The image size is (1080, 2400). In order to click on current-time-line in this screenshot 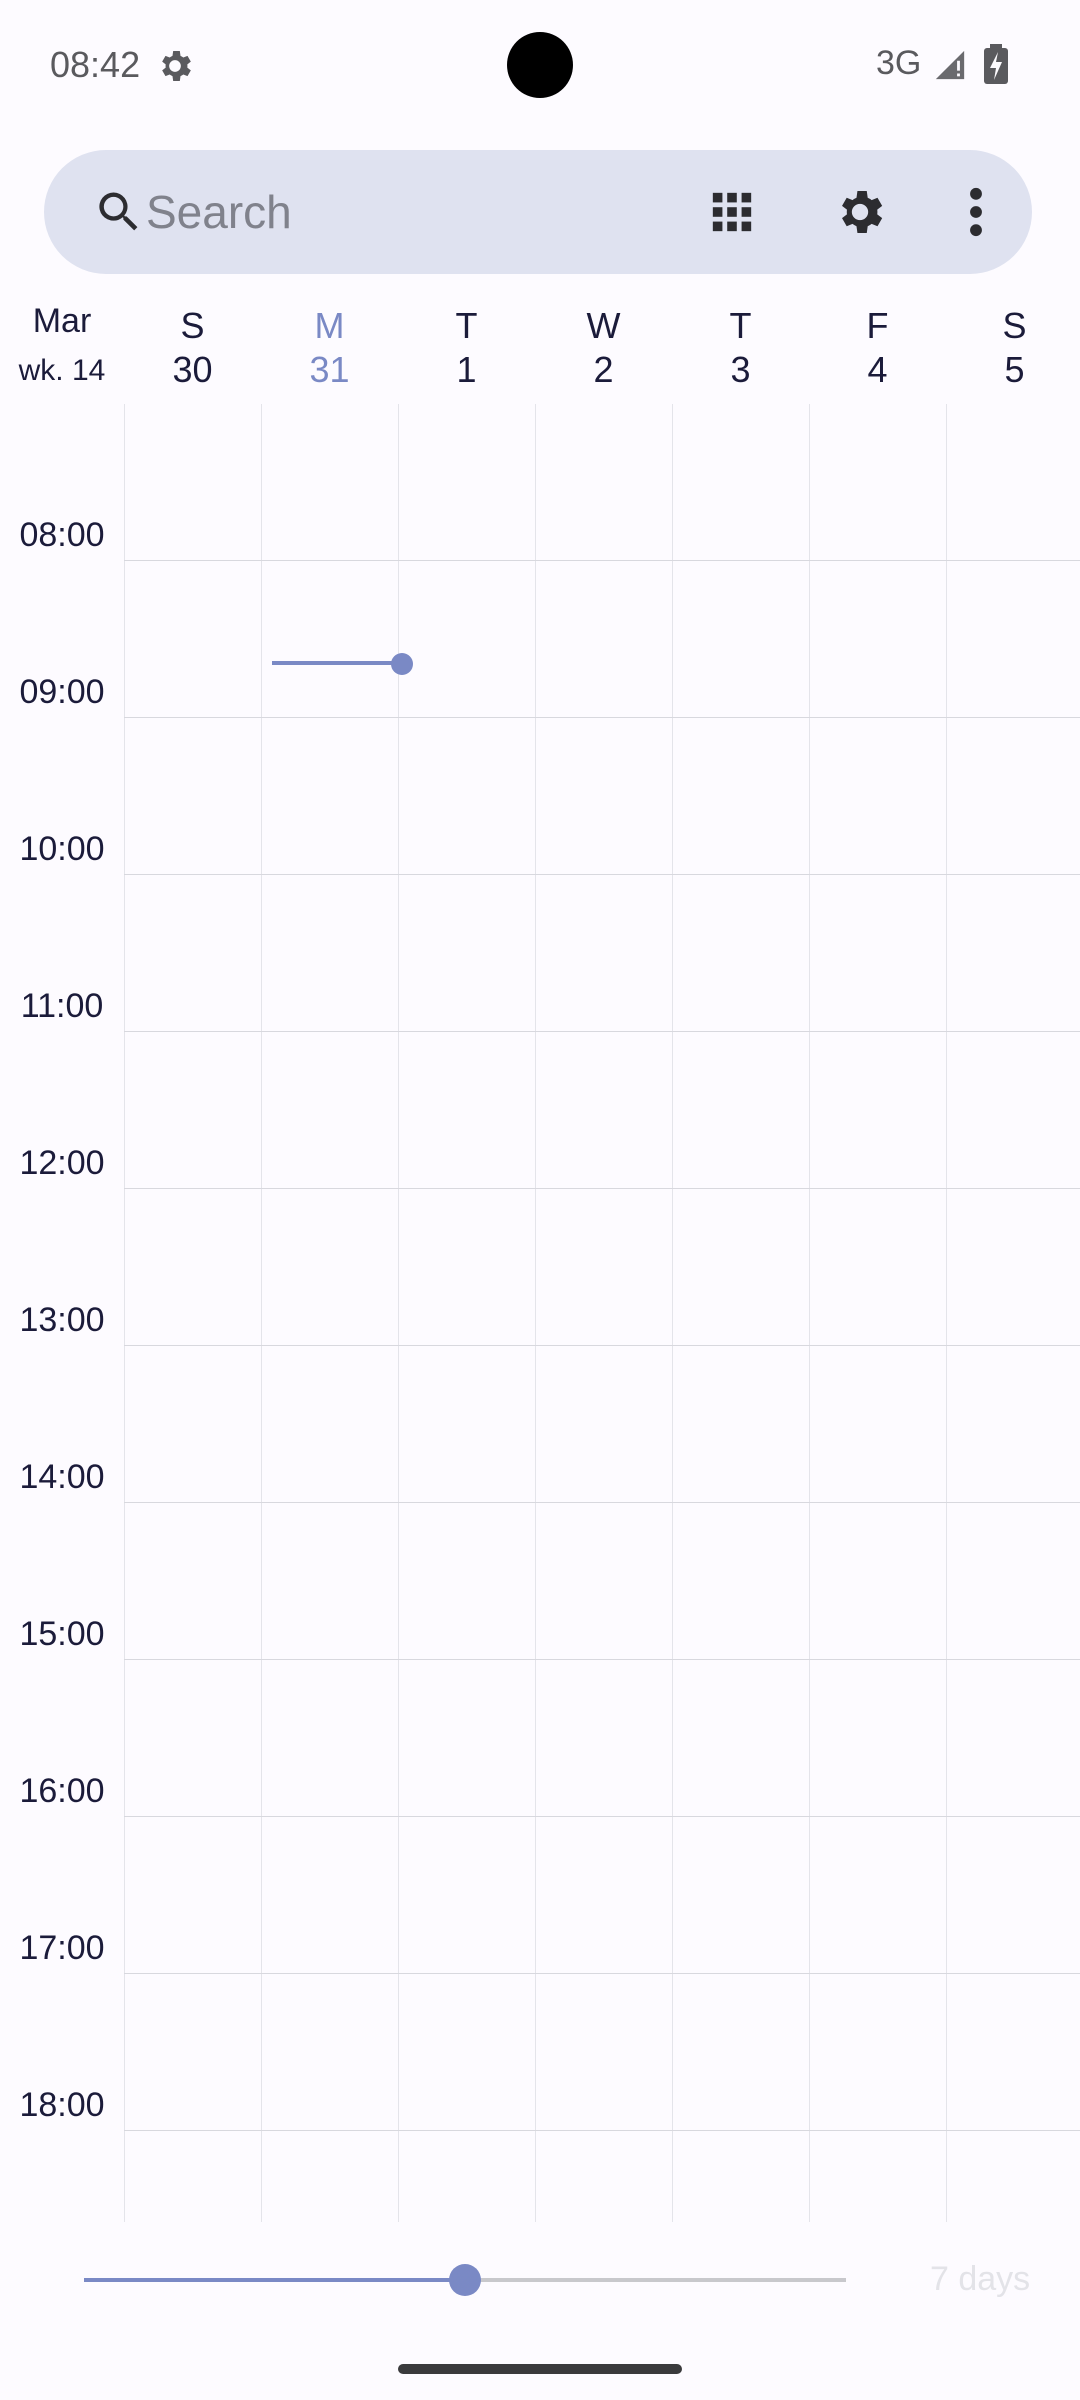, I will do `click(338, 663)`.